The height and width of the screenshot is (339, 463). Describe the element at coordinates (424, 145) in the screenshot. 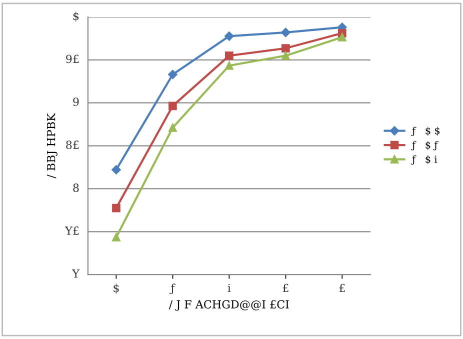

I see `legend-label: ƒ $ ƒ` at that location.